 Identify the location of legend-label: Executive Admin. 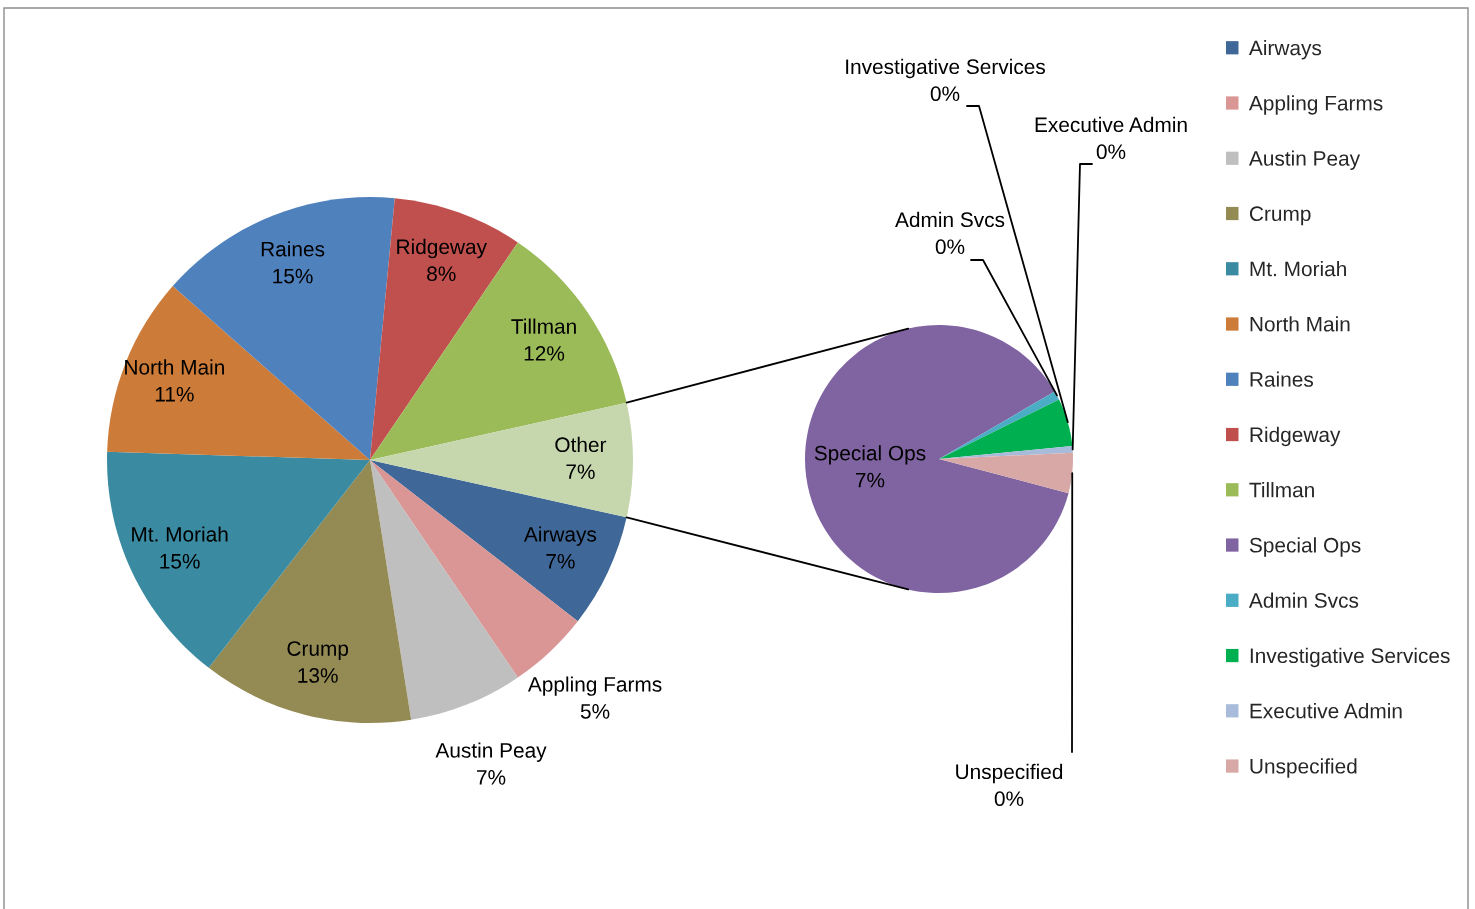
(1326, 711).